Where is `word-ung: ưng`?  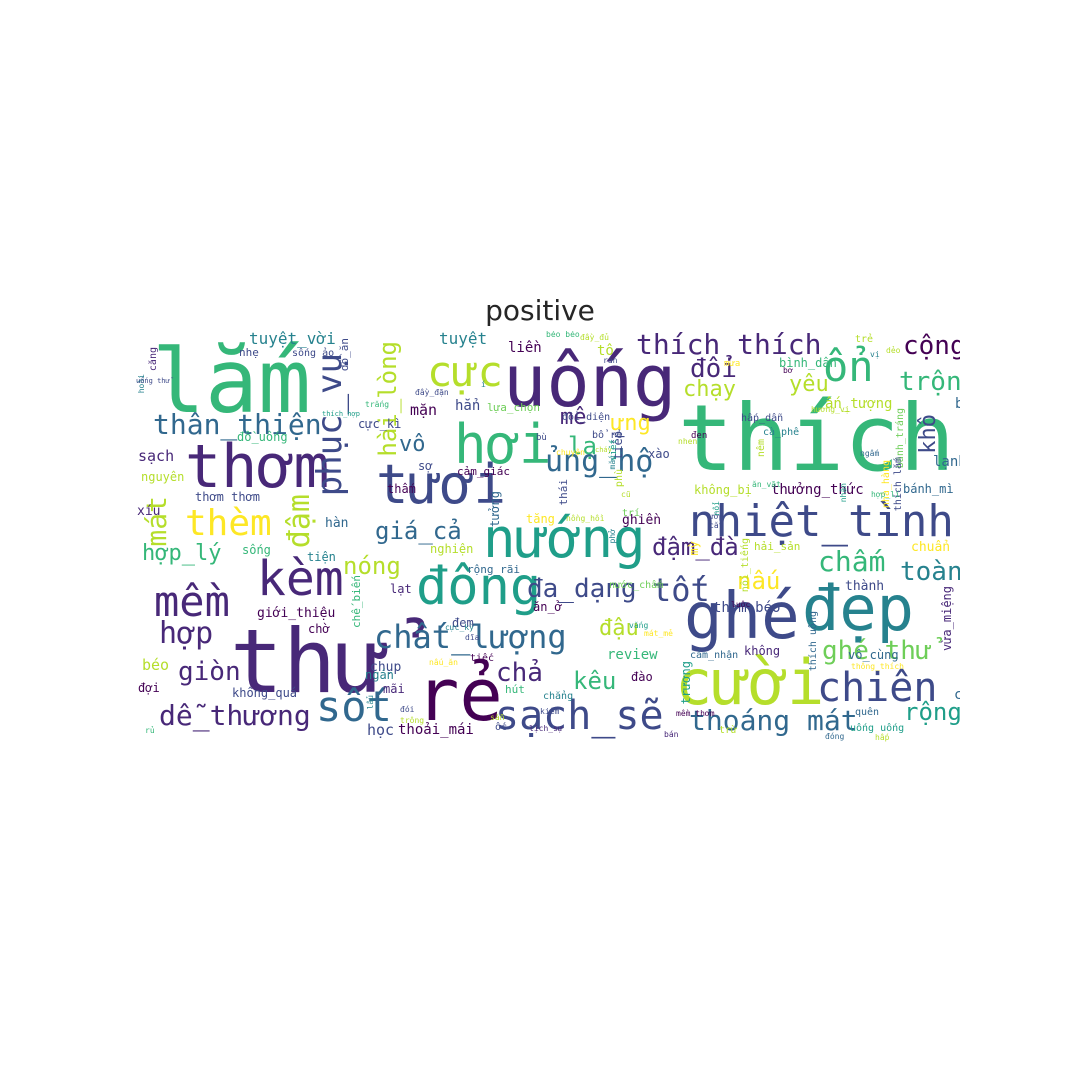 word-ung: ưng is located at coordinates (631, 423).